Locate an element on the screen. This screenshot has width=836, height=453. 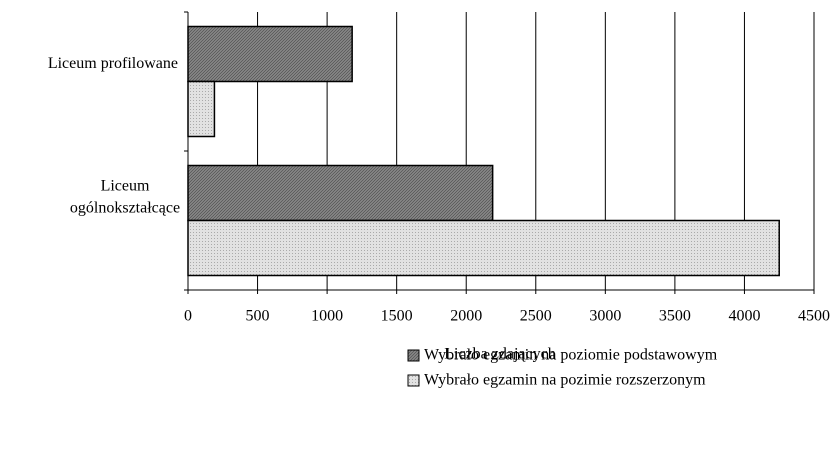
x-tick-label: 3500 is located at coordinates (675, 316).